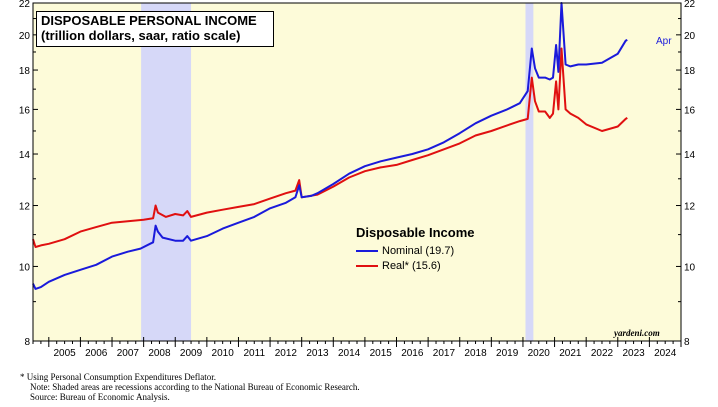 The image size is (718, 407). What do you see at coordinates (367, 250) in the screenshot?
I see `legend-swatch-nominal` at bounding box center [367, 250].